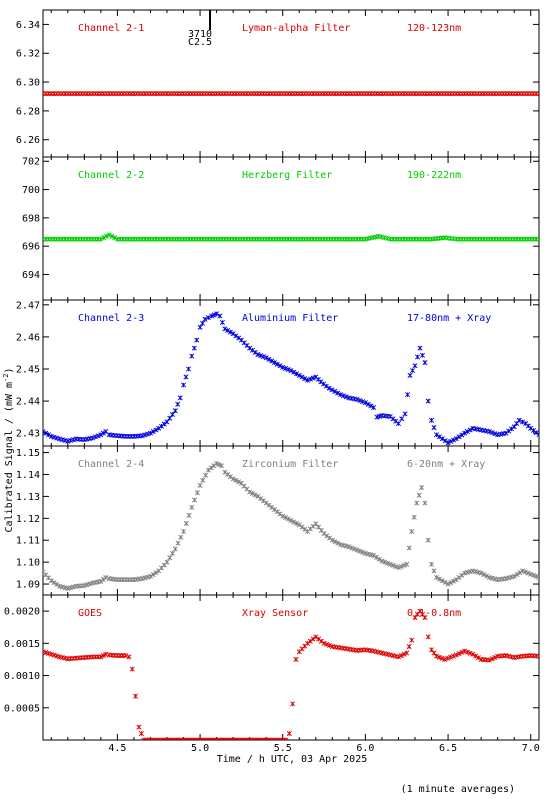  Describe the element at coordinates (28, 585) in the screenshot. I see `ytick-label-channel-2-4: 1.09` at that location.